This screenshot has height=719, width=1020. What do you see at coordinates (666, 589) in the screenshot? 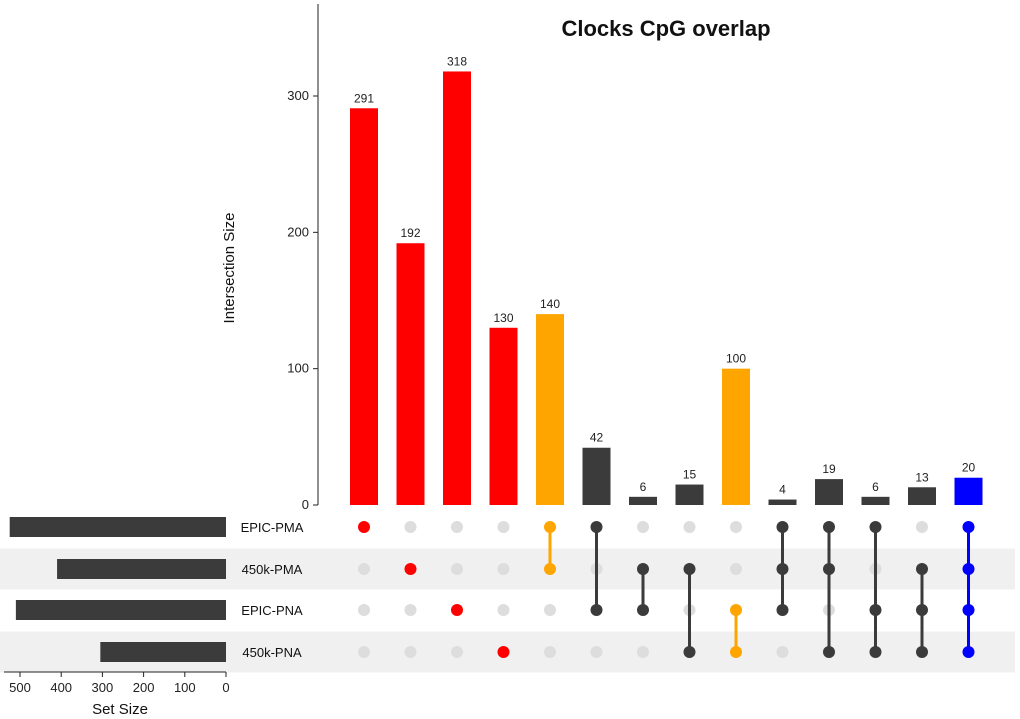
I see `intersection-matrix` at bounding box center [666, 589].